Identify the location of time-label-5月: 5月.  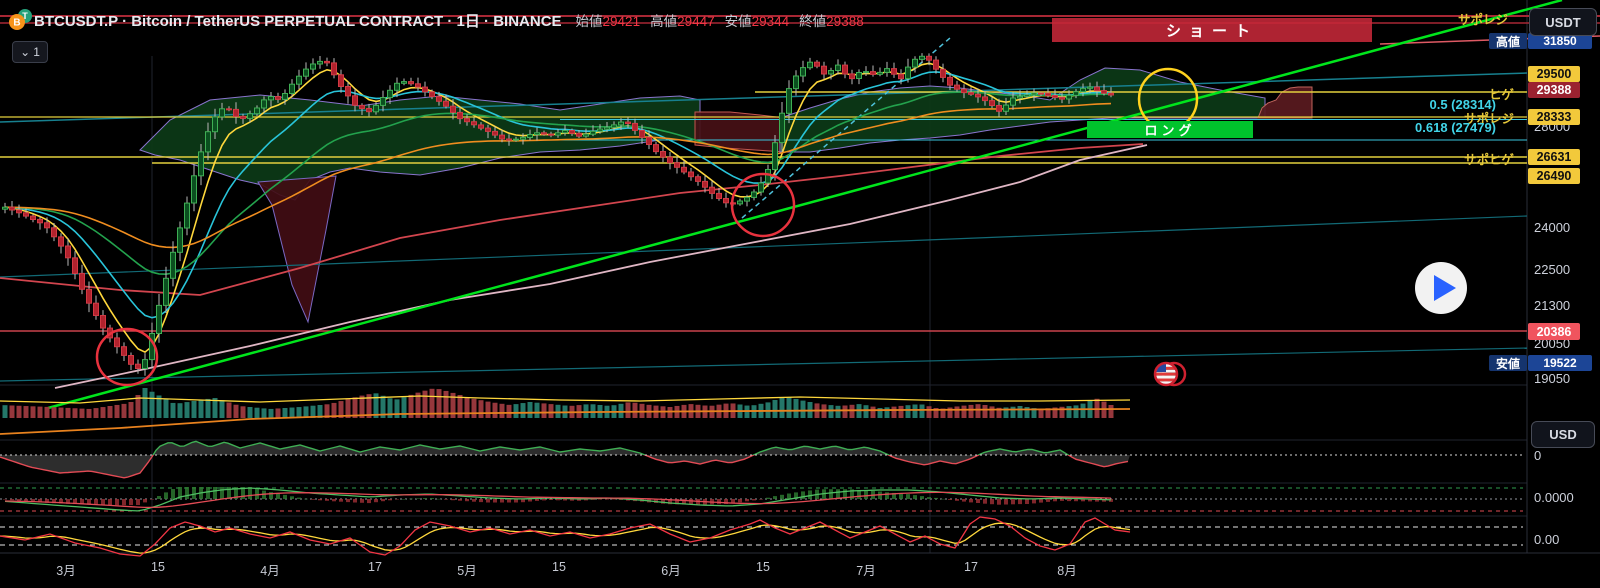
(467, 571).